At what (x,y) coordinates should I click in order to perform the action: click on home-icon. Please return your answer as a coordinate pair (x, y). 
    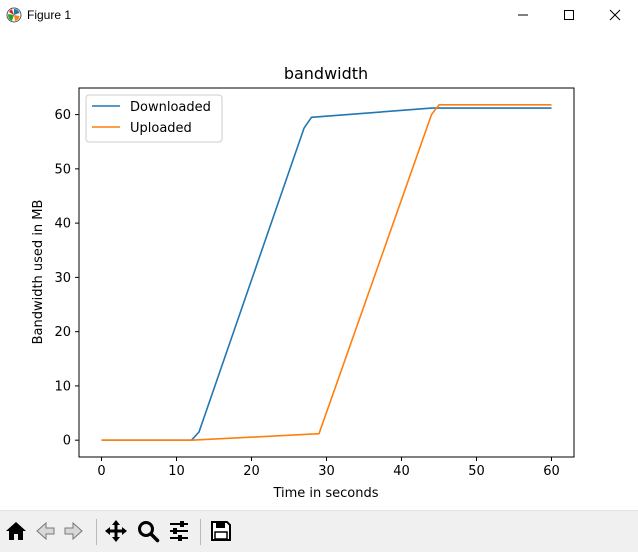
    Looking at the image, I should click on (16, 531).